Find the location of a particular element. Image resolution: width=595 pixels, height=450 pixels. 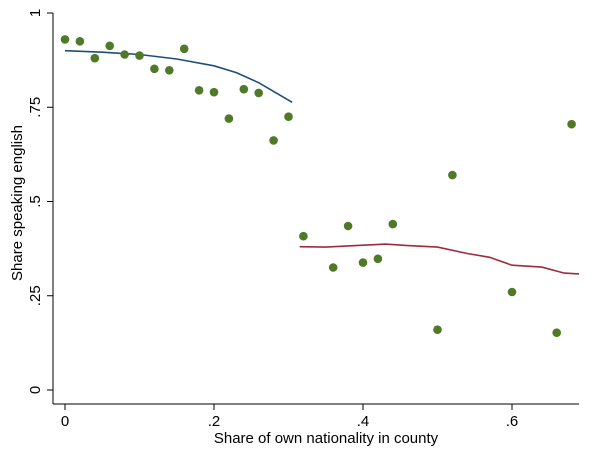

x-tick-label: .2 is located at coordinates (214, 421).